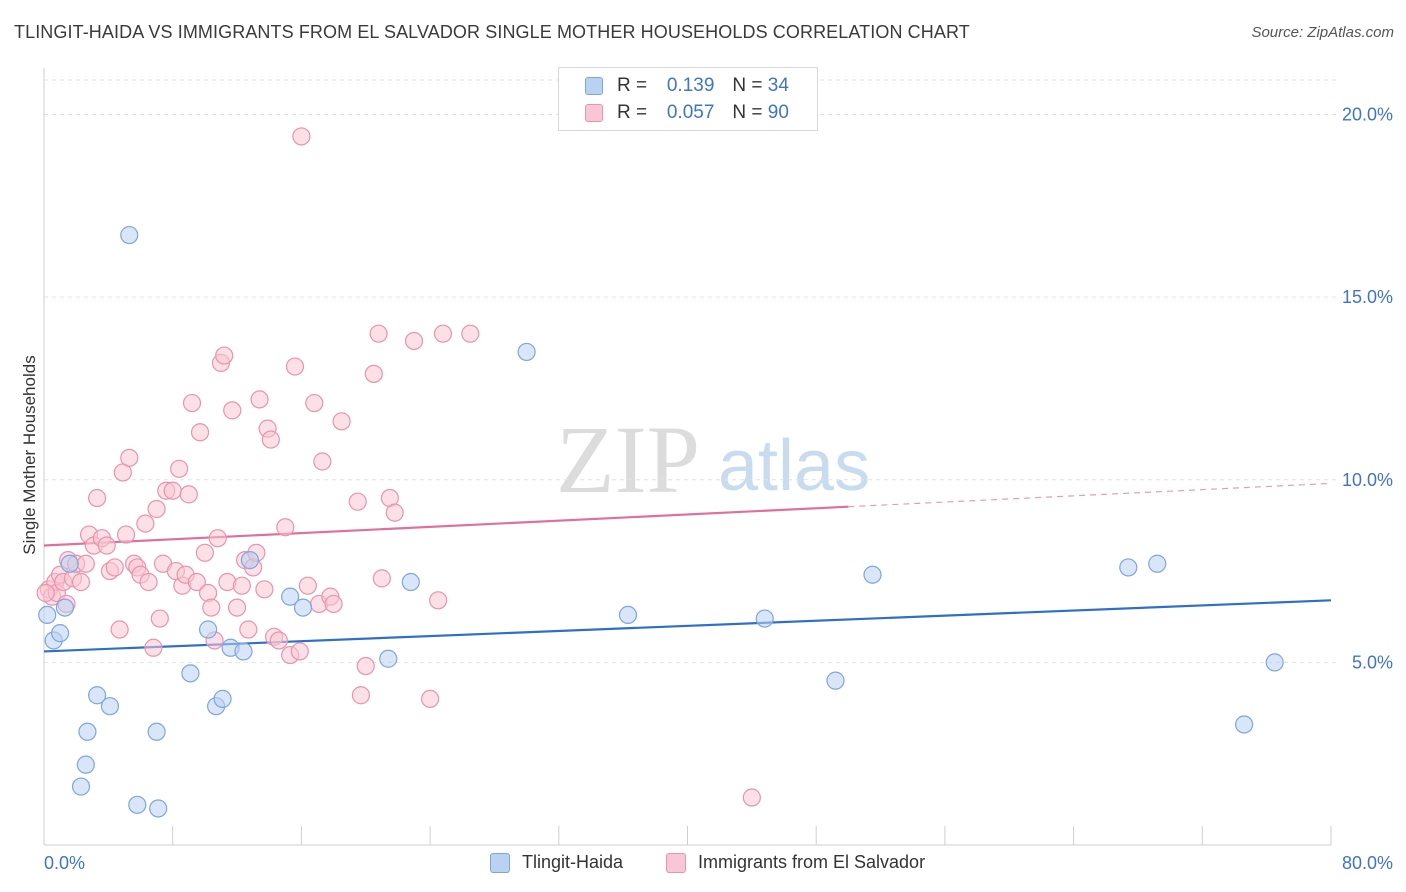  I want to click on bottom-legend-item-immigrants-el-salvador: Immigrants from El Salvador, so click(795, 862).